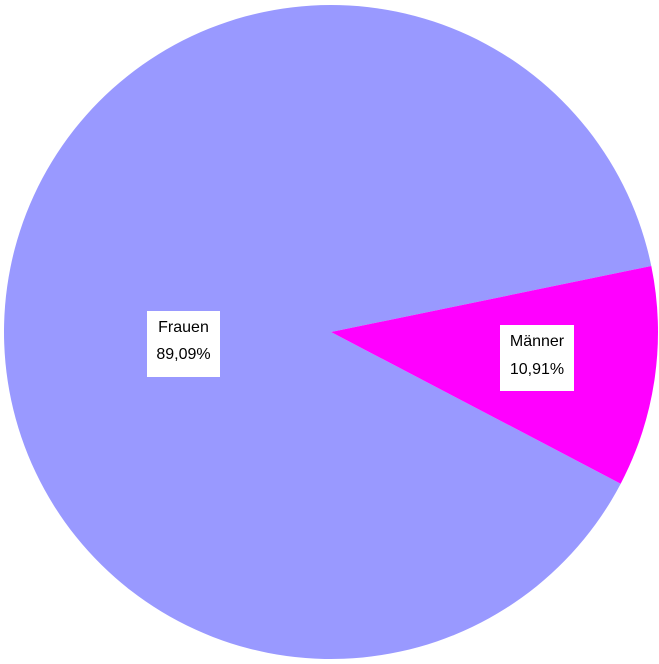  Describe the element at coordinates (183, 327) in the screenshot. I see `slice-label-name: Frauen` at that location.